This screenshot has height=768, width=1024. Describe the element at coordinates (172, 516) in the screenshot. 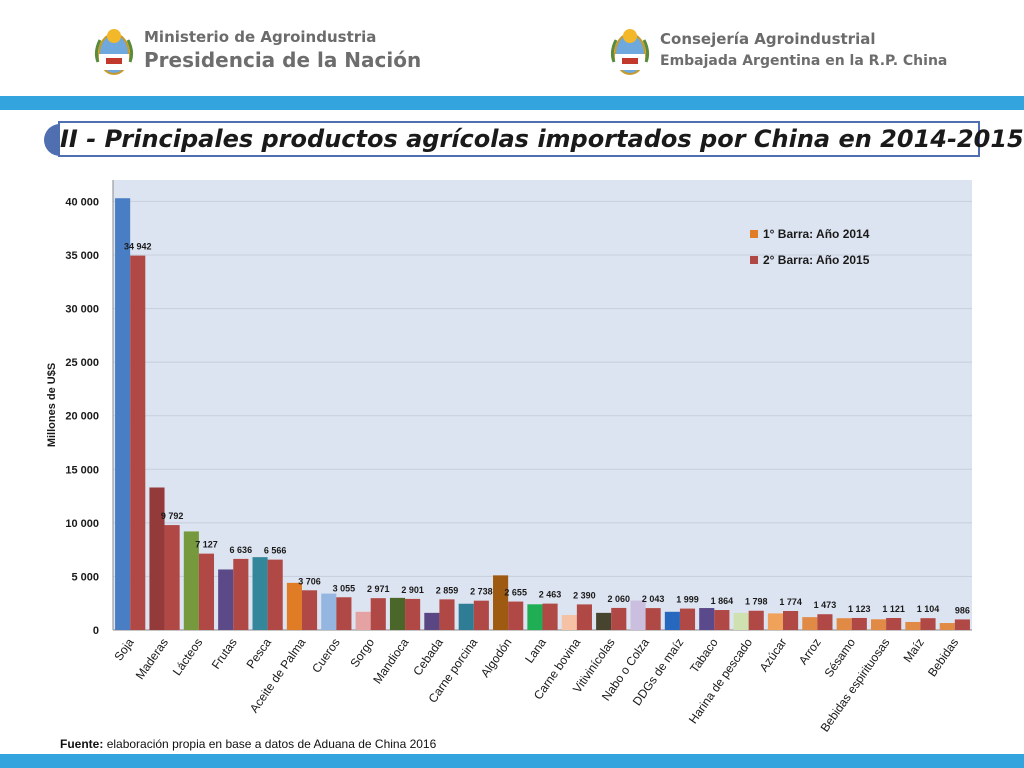

I see `data-label-2015: 9 792` at that location.